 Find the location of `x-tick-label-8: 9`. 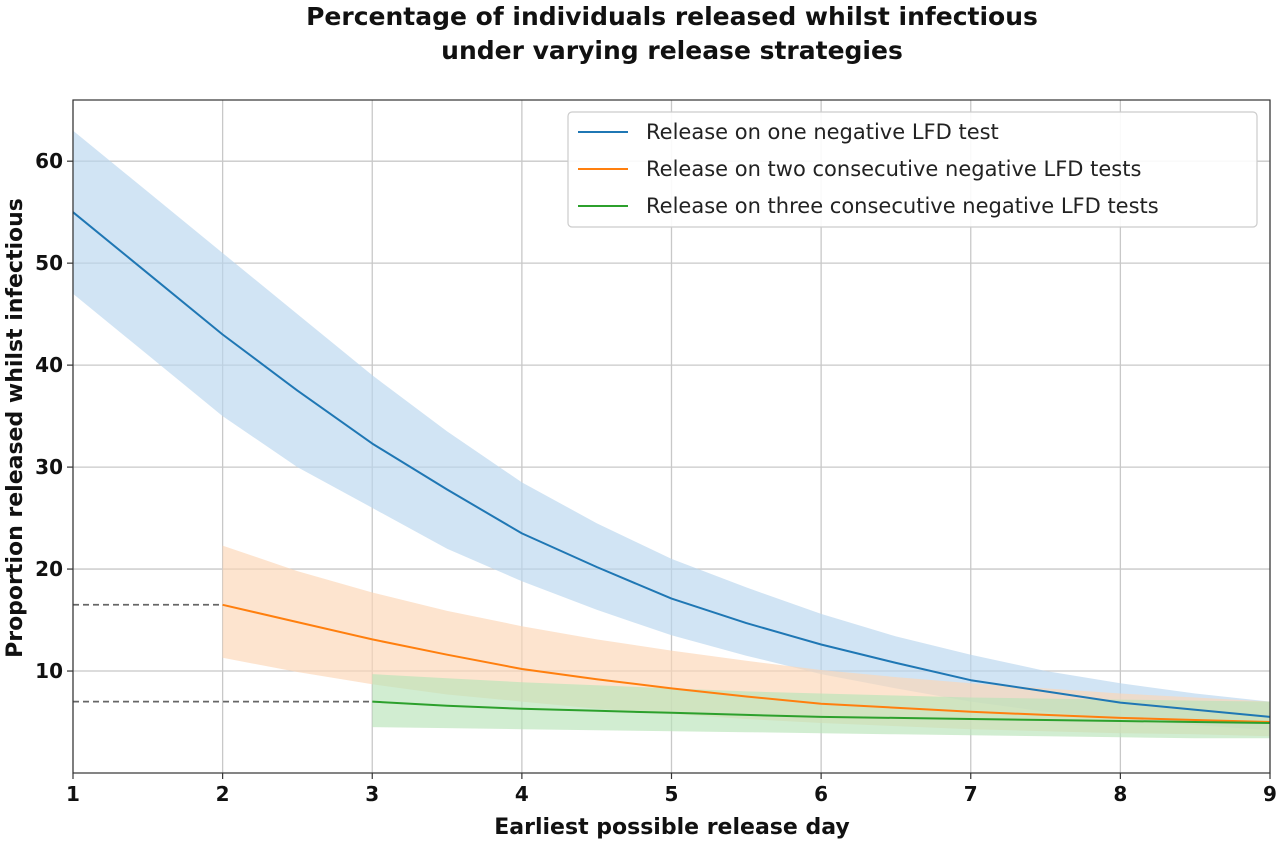

x-tick-label-8: 9 is located at coordinates (1270, 794).